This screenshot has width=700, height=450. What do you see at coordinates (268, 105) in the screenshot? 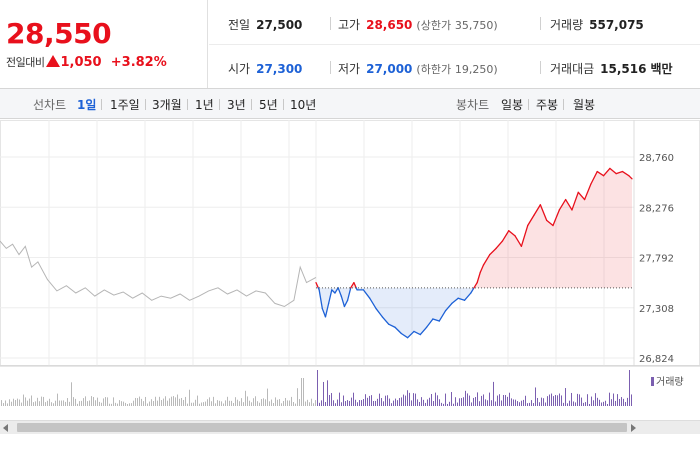
I see `period-5y-tab: 5년` at bounding box center [268, 105].